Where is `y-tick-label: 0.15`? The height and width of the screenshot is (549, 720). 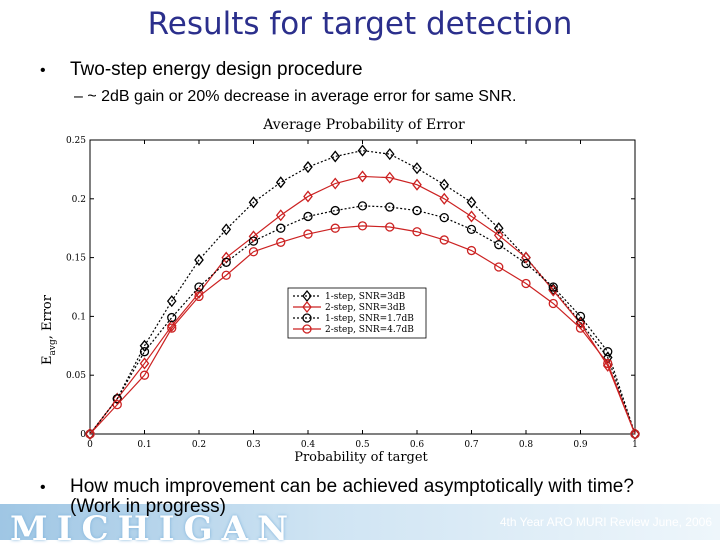 y-tick-label: 0.15 is located at coordinates (76, 259).